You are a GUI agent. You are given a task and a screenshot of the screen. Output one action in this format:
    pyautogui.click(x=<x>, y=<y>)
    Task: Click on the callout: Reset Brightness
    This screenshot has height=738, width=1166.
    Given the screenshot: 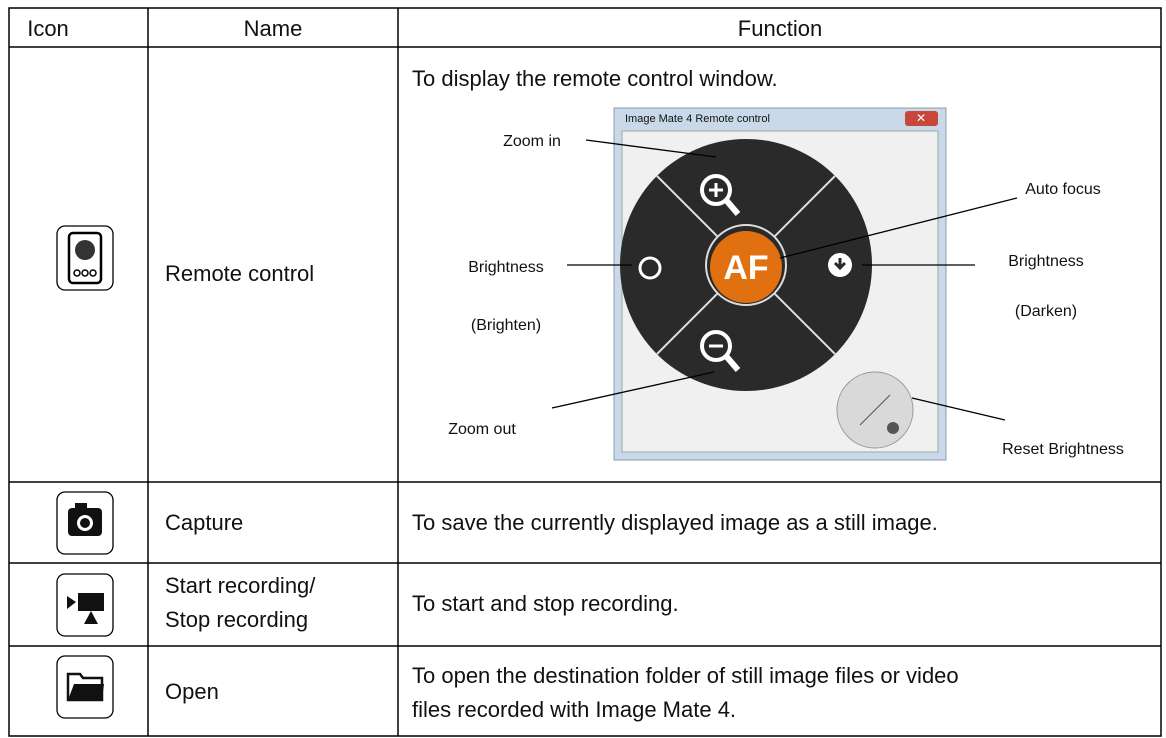 What is the action you would take?
    pyautogui.click(x=1063, y=449)
    